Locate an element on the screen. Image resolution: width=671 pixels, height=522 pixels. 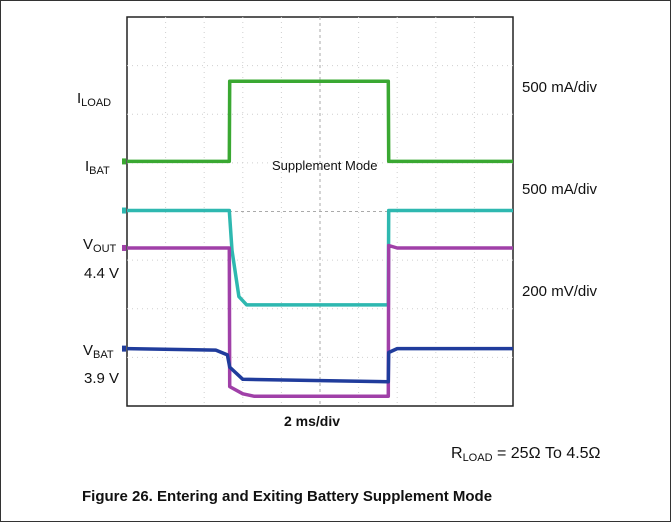
vbat-level: 3.9 V is located at coordinates (102, 378).